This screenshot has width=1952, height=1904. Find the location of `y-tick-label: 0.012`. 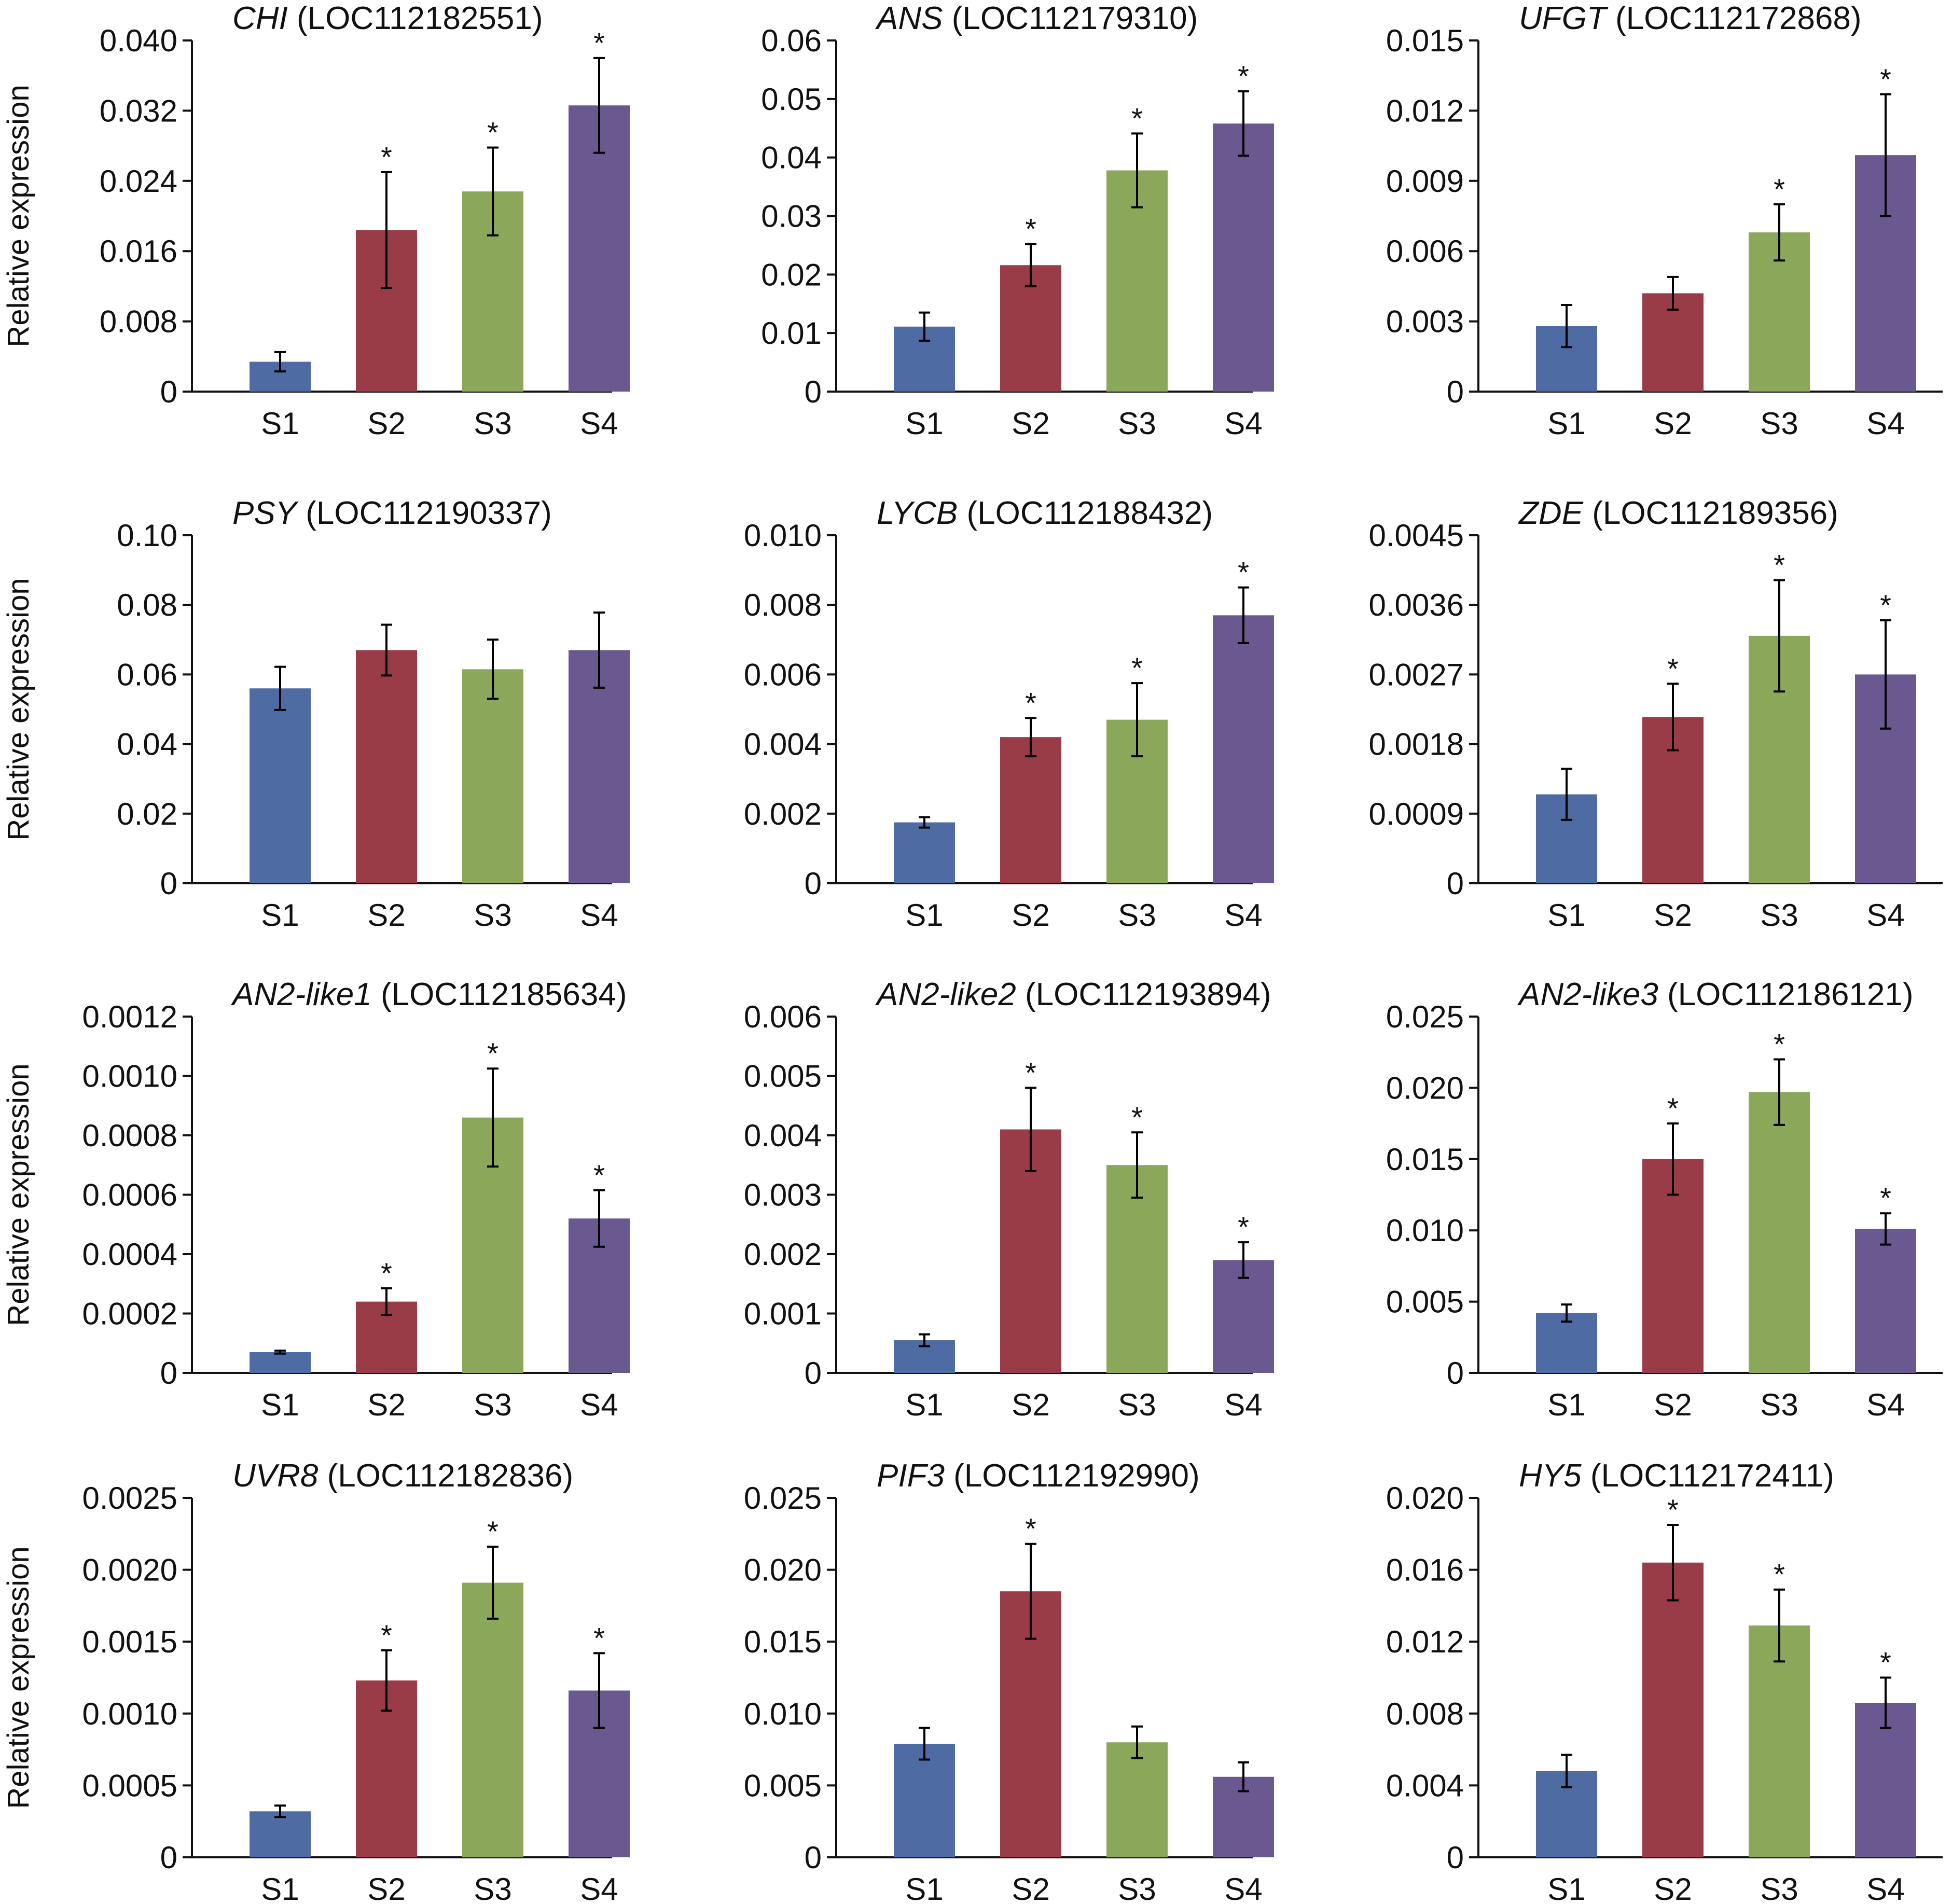

y-tick-label: 0.012 is located at coordinates (1425, 110).